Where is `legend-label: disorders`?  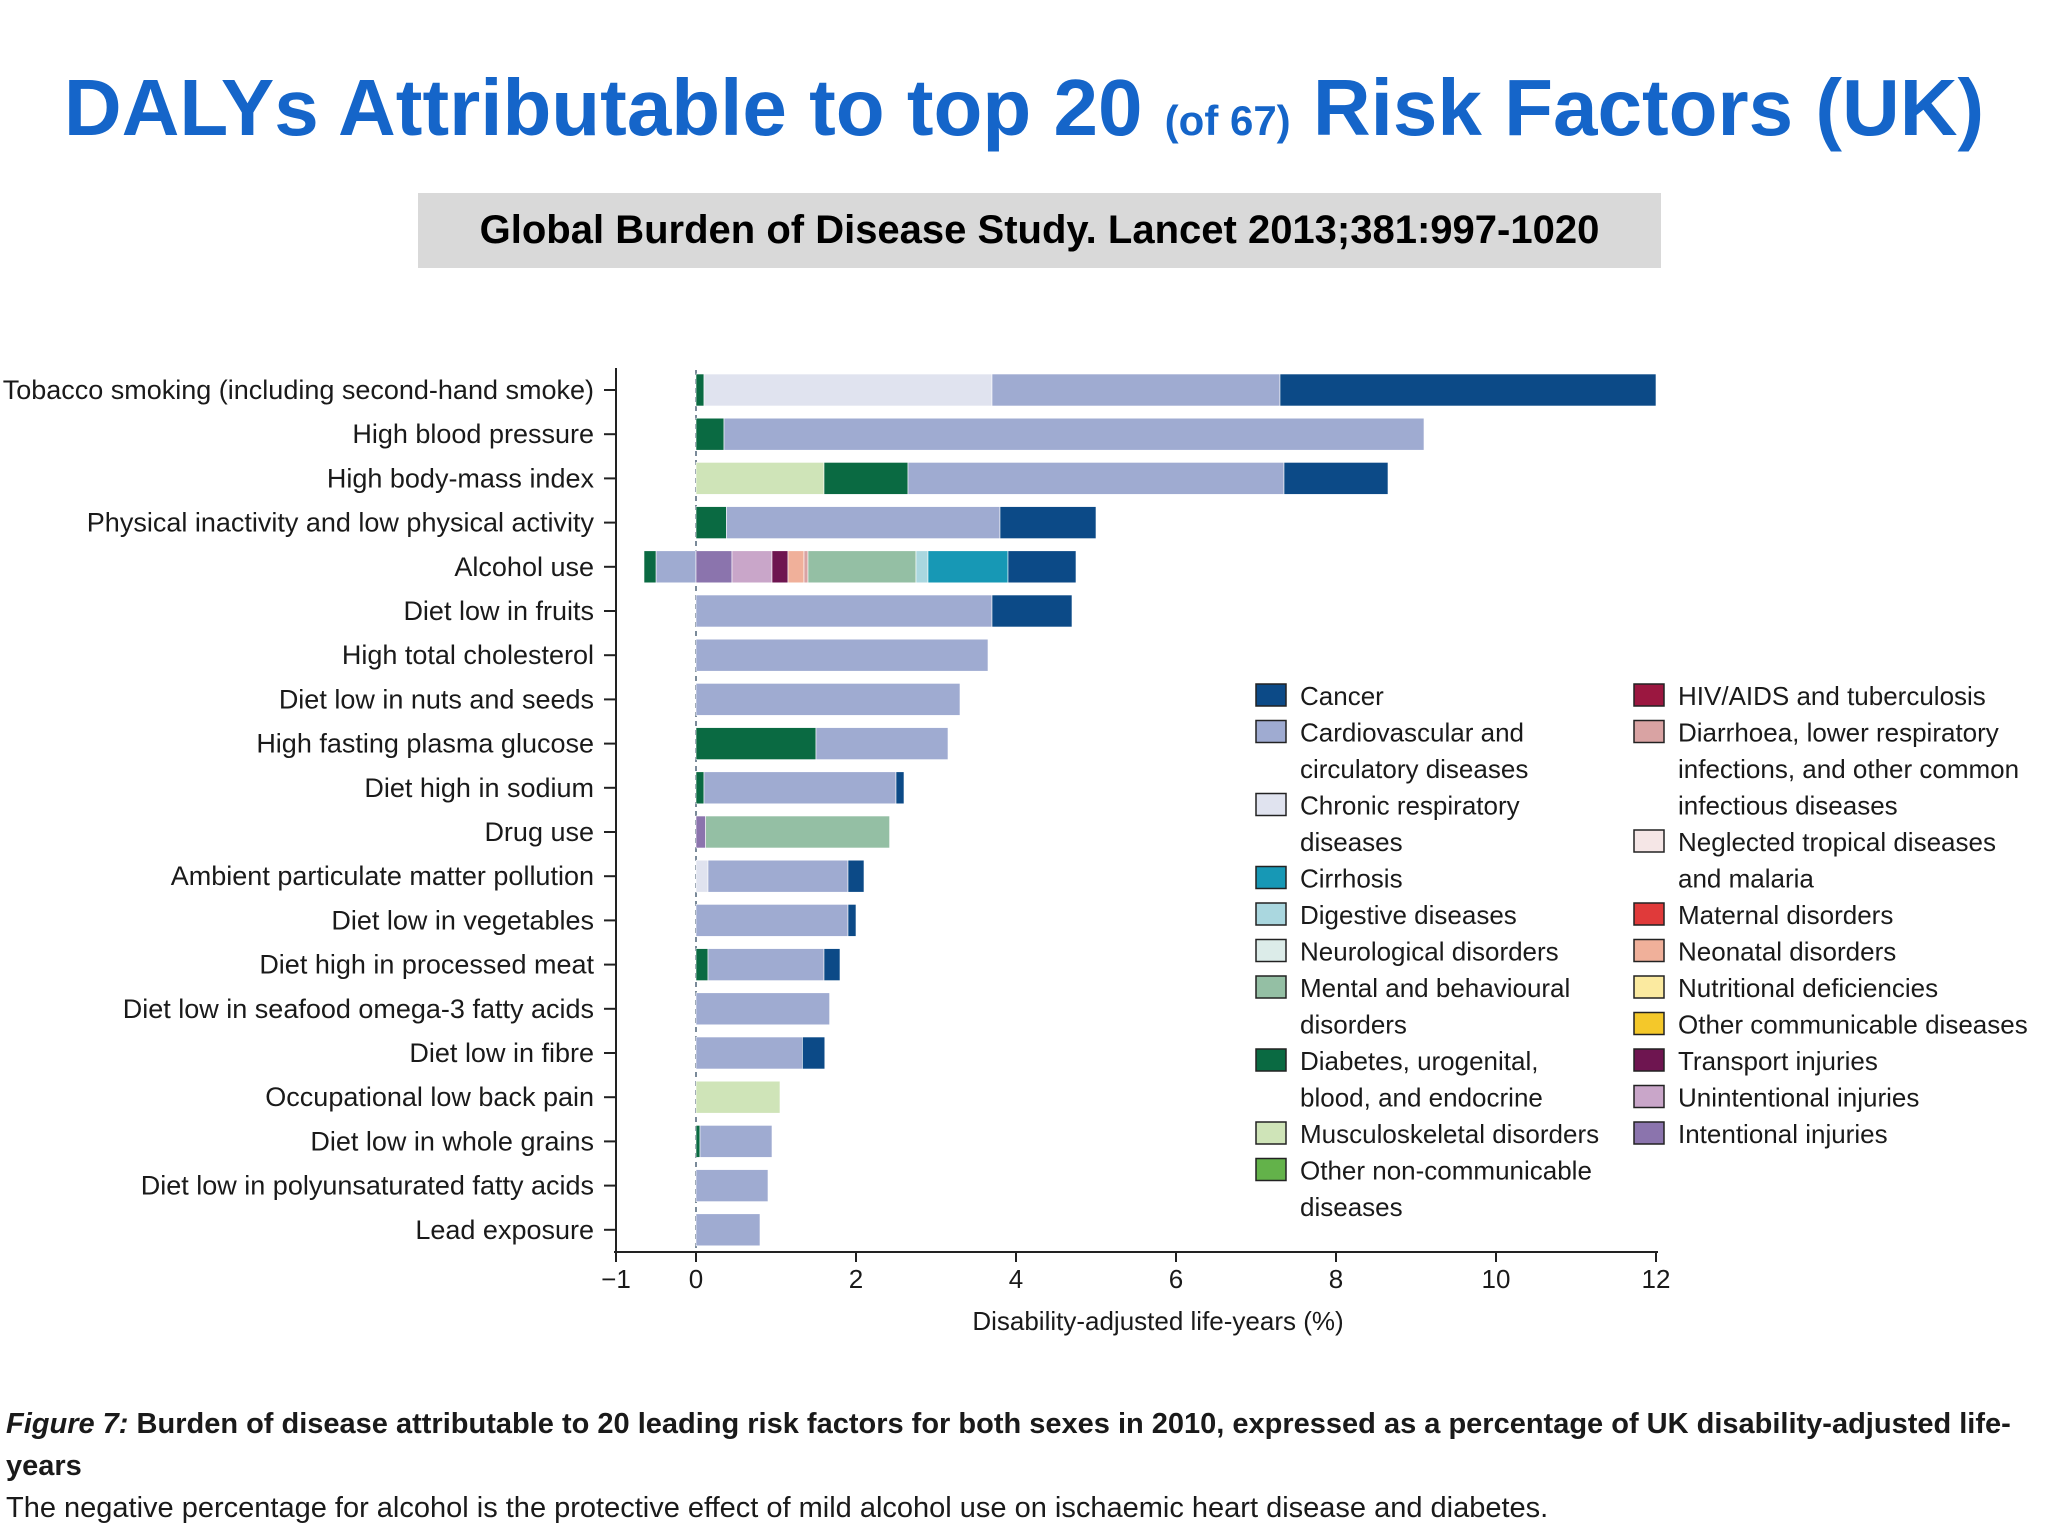 legend-label: disorders is located at coordinates (1353, 1025).